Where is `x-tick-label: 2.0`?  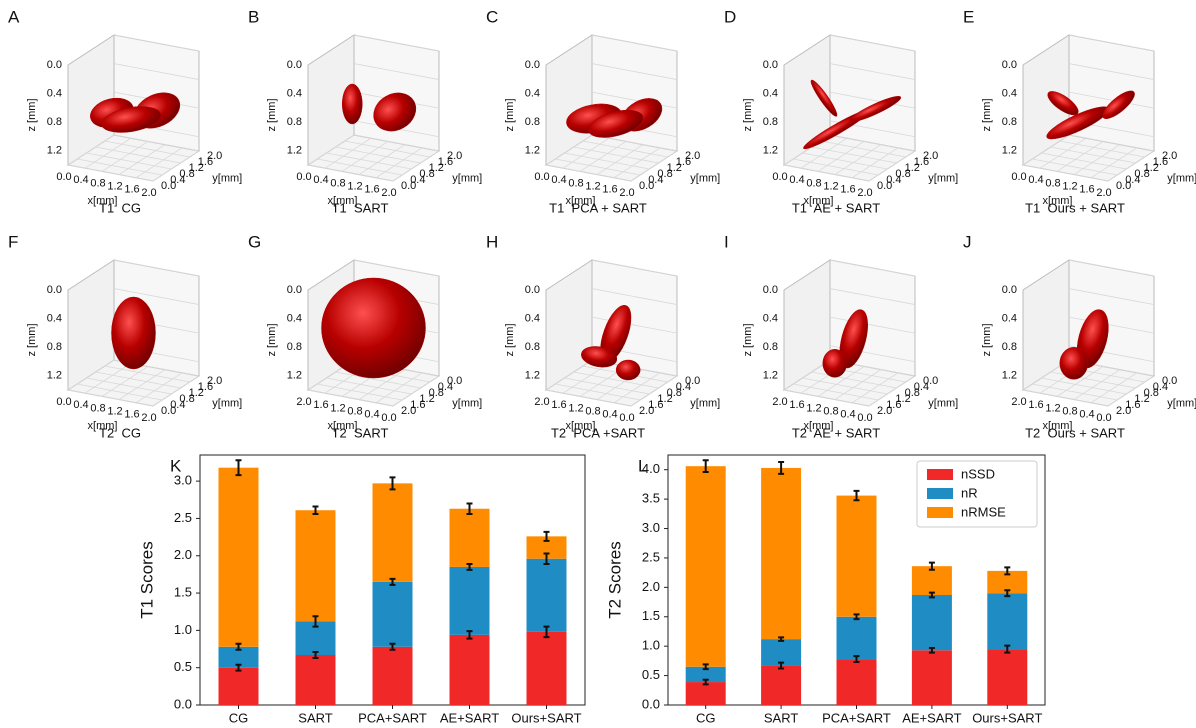
x-tick-label: 2.0 is located at coordinates (148, 193).